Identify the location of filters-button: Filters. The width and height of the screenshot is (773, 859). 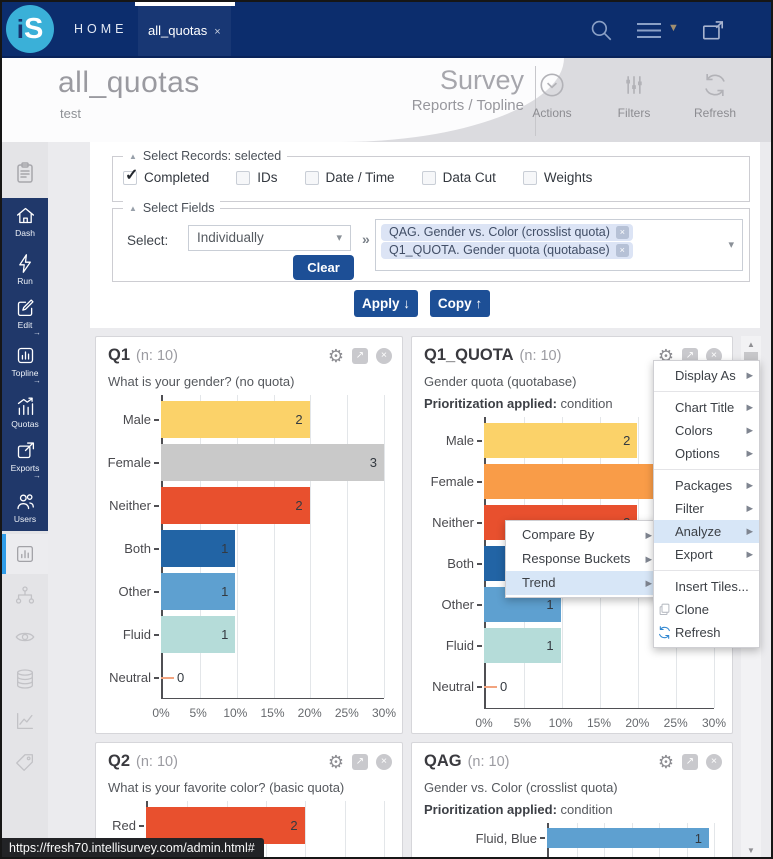
(634, 95).